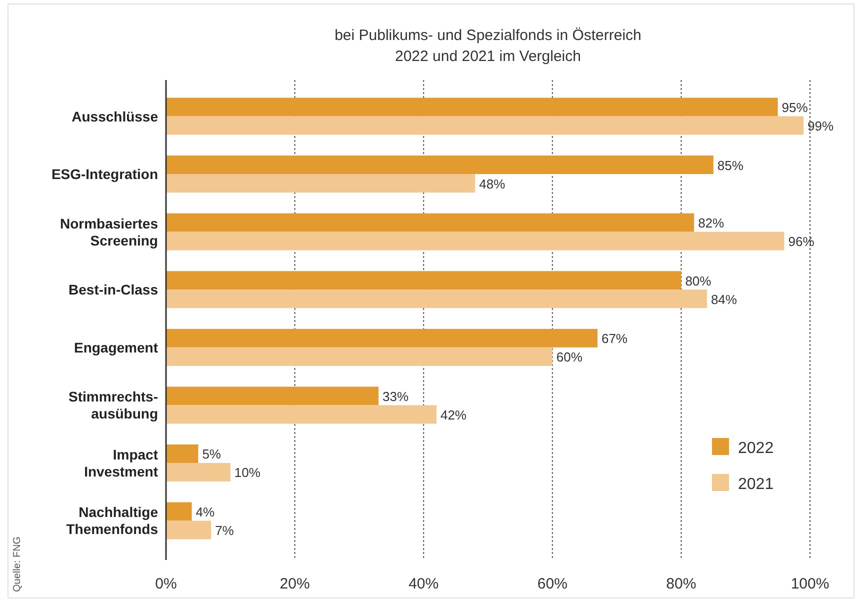 This screenshot has width=860, height=602. I want to click on y-tick-label: Ausschlüsse, so click(115, 116).